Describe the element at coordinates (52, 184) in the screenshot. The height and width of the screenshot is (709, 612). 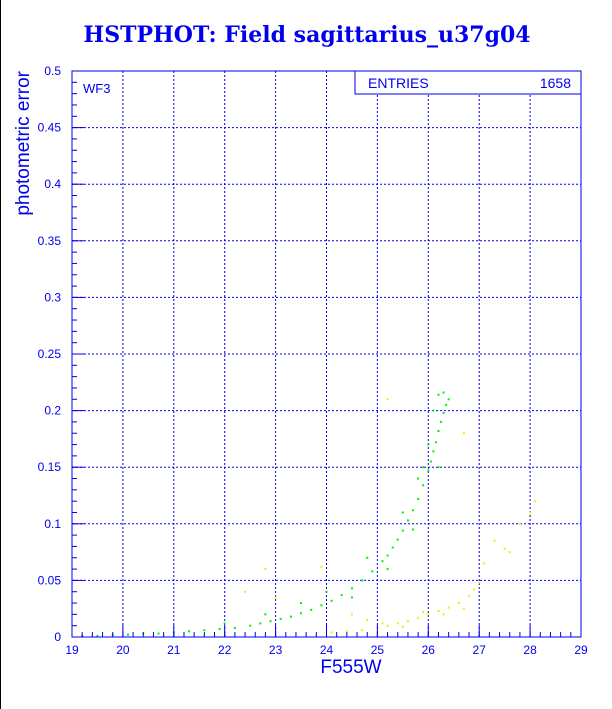
I see `y-tick-label: 0.4` at that location.